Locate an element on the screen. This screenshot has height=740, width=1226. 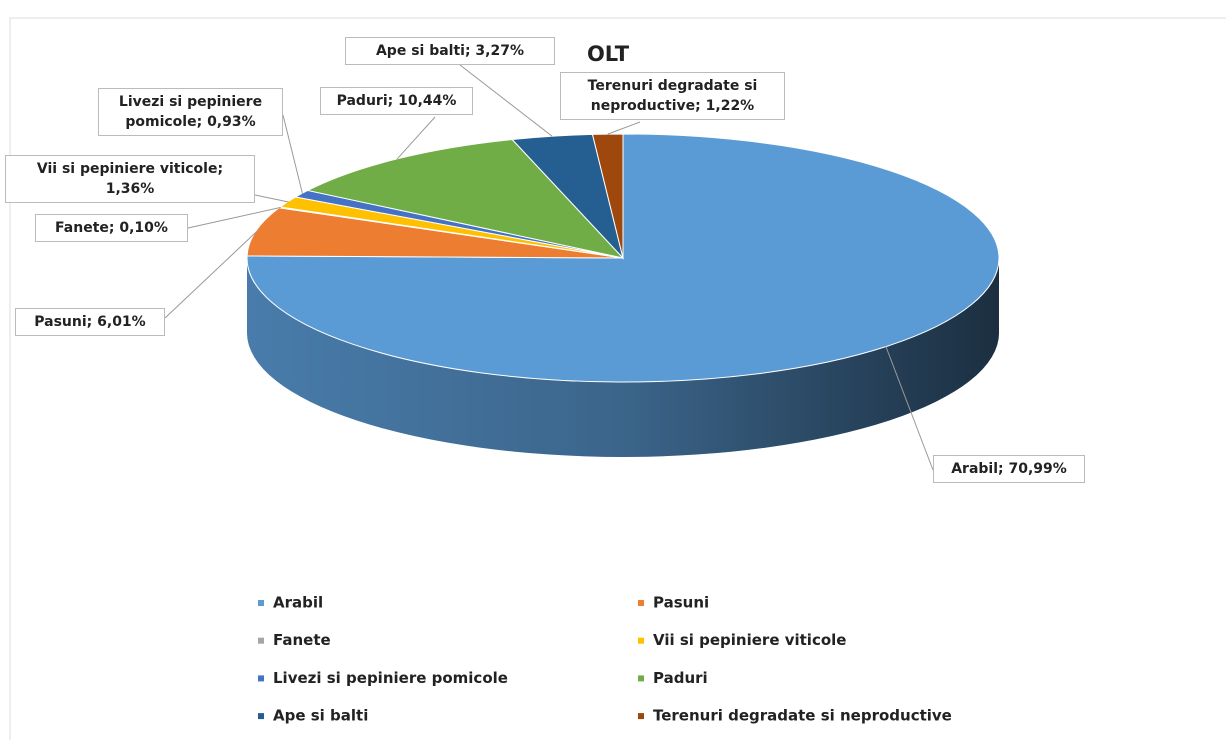
data-label: Livezi si pepiniere pomicole; 0,93% is located at coordinates (190, 112).